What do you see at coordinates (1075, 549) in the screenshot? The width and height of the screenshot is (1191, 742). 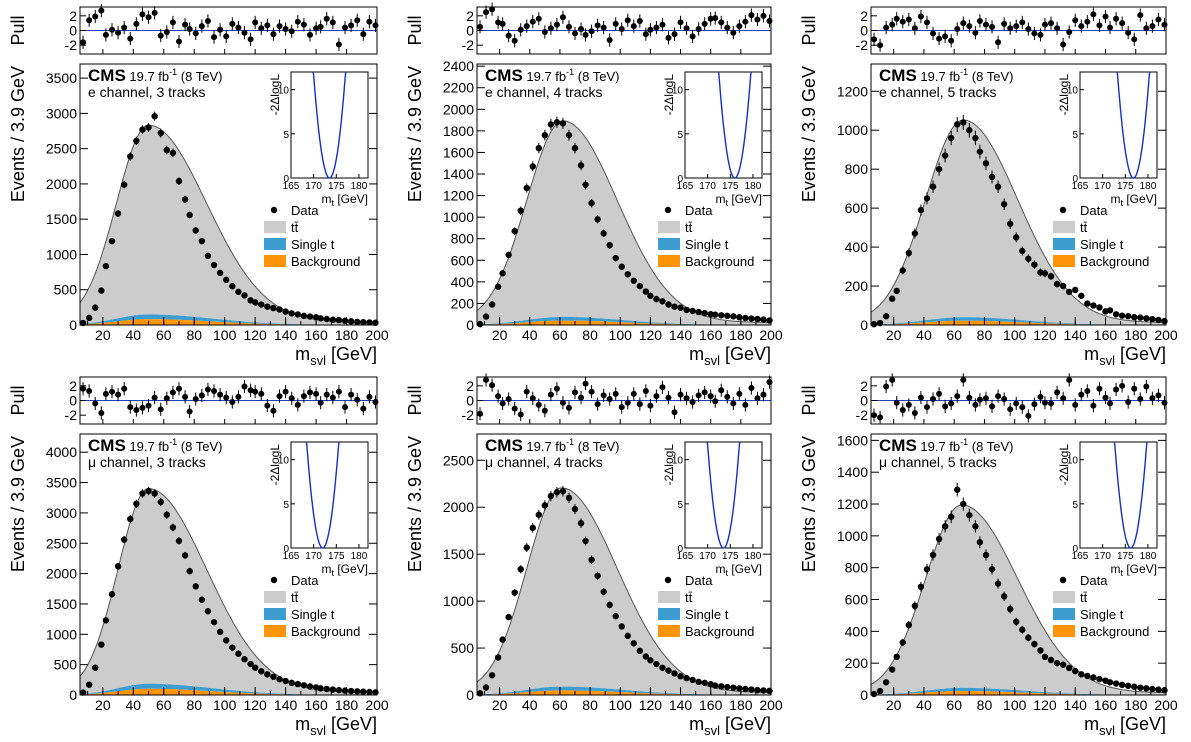 I see `inset-y-tick-label: 0` at bounding box center [1075, 549].